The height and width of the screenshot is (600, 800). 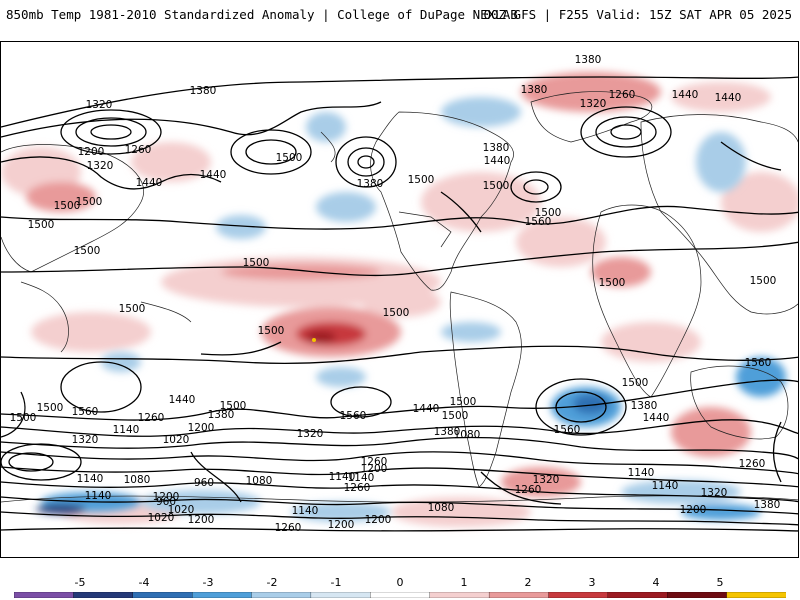 What do you see at coordinates (272, 582) in the screenshot?
I see `colorbar-label: -2` at bounding box center [272, 582].